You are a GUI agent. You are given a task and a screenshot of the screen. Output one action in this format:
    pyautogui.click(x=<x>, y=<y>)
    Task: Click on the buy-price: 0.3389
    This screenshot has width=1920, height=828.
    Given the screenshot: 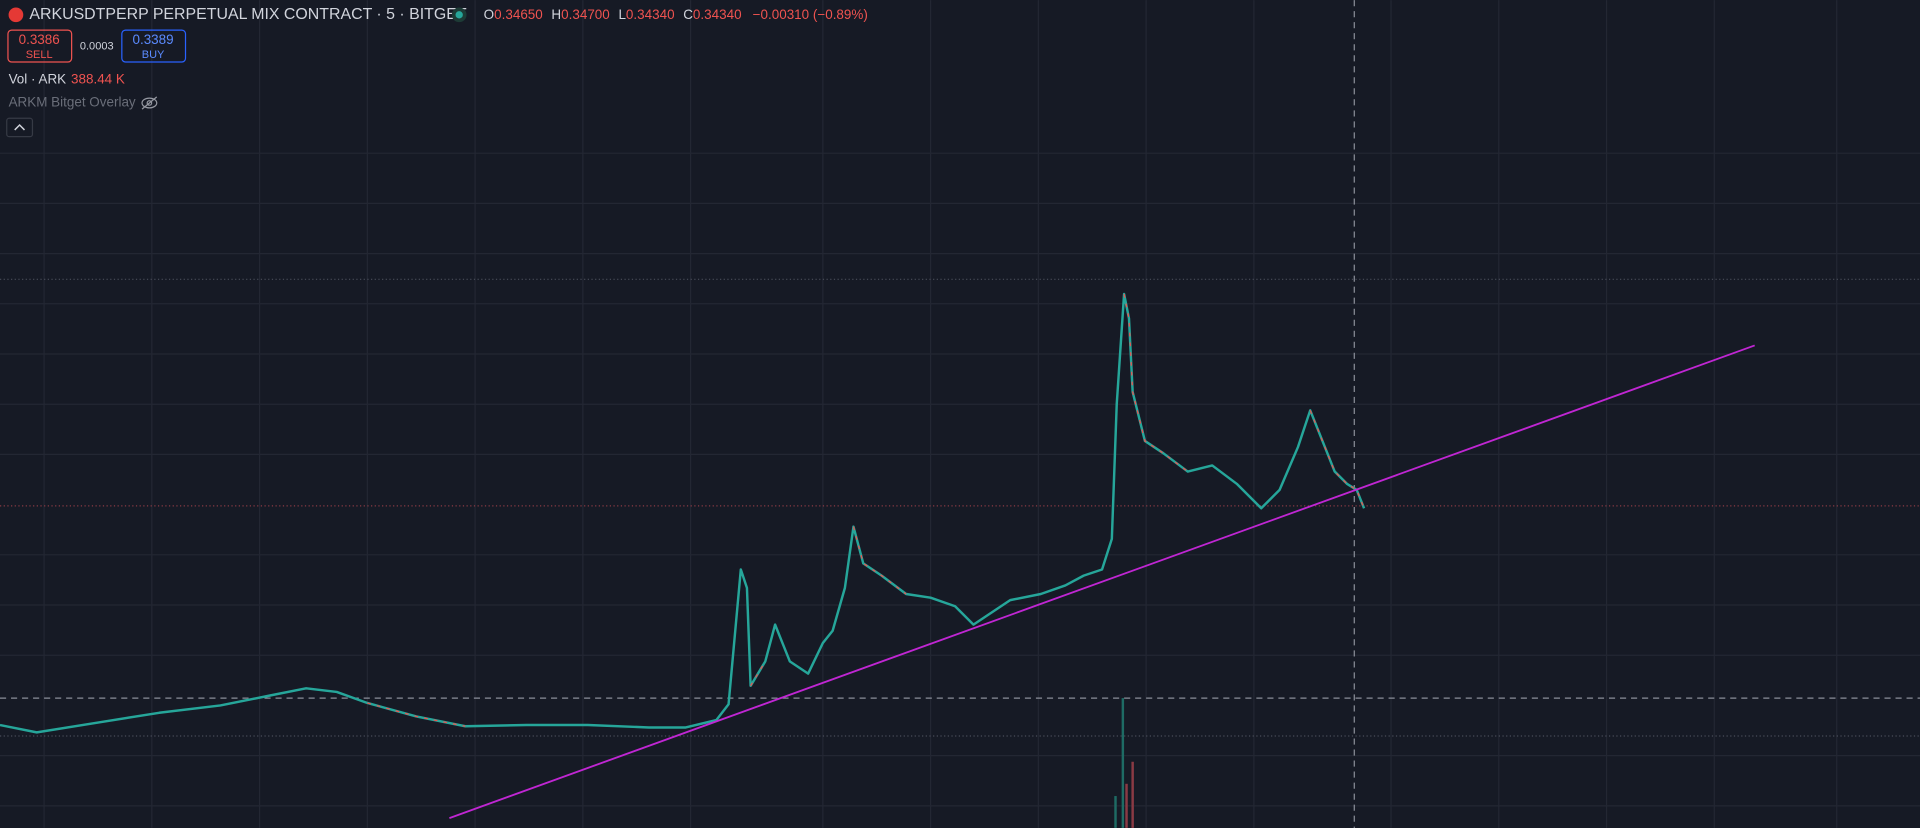 What is the action you would take?
    pyautogui.click(x=152, y=39)
    